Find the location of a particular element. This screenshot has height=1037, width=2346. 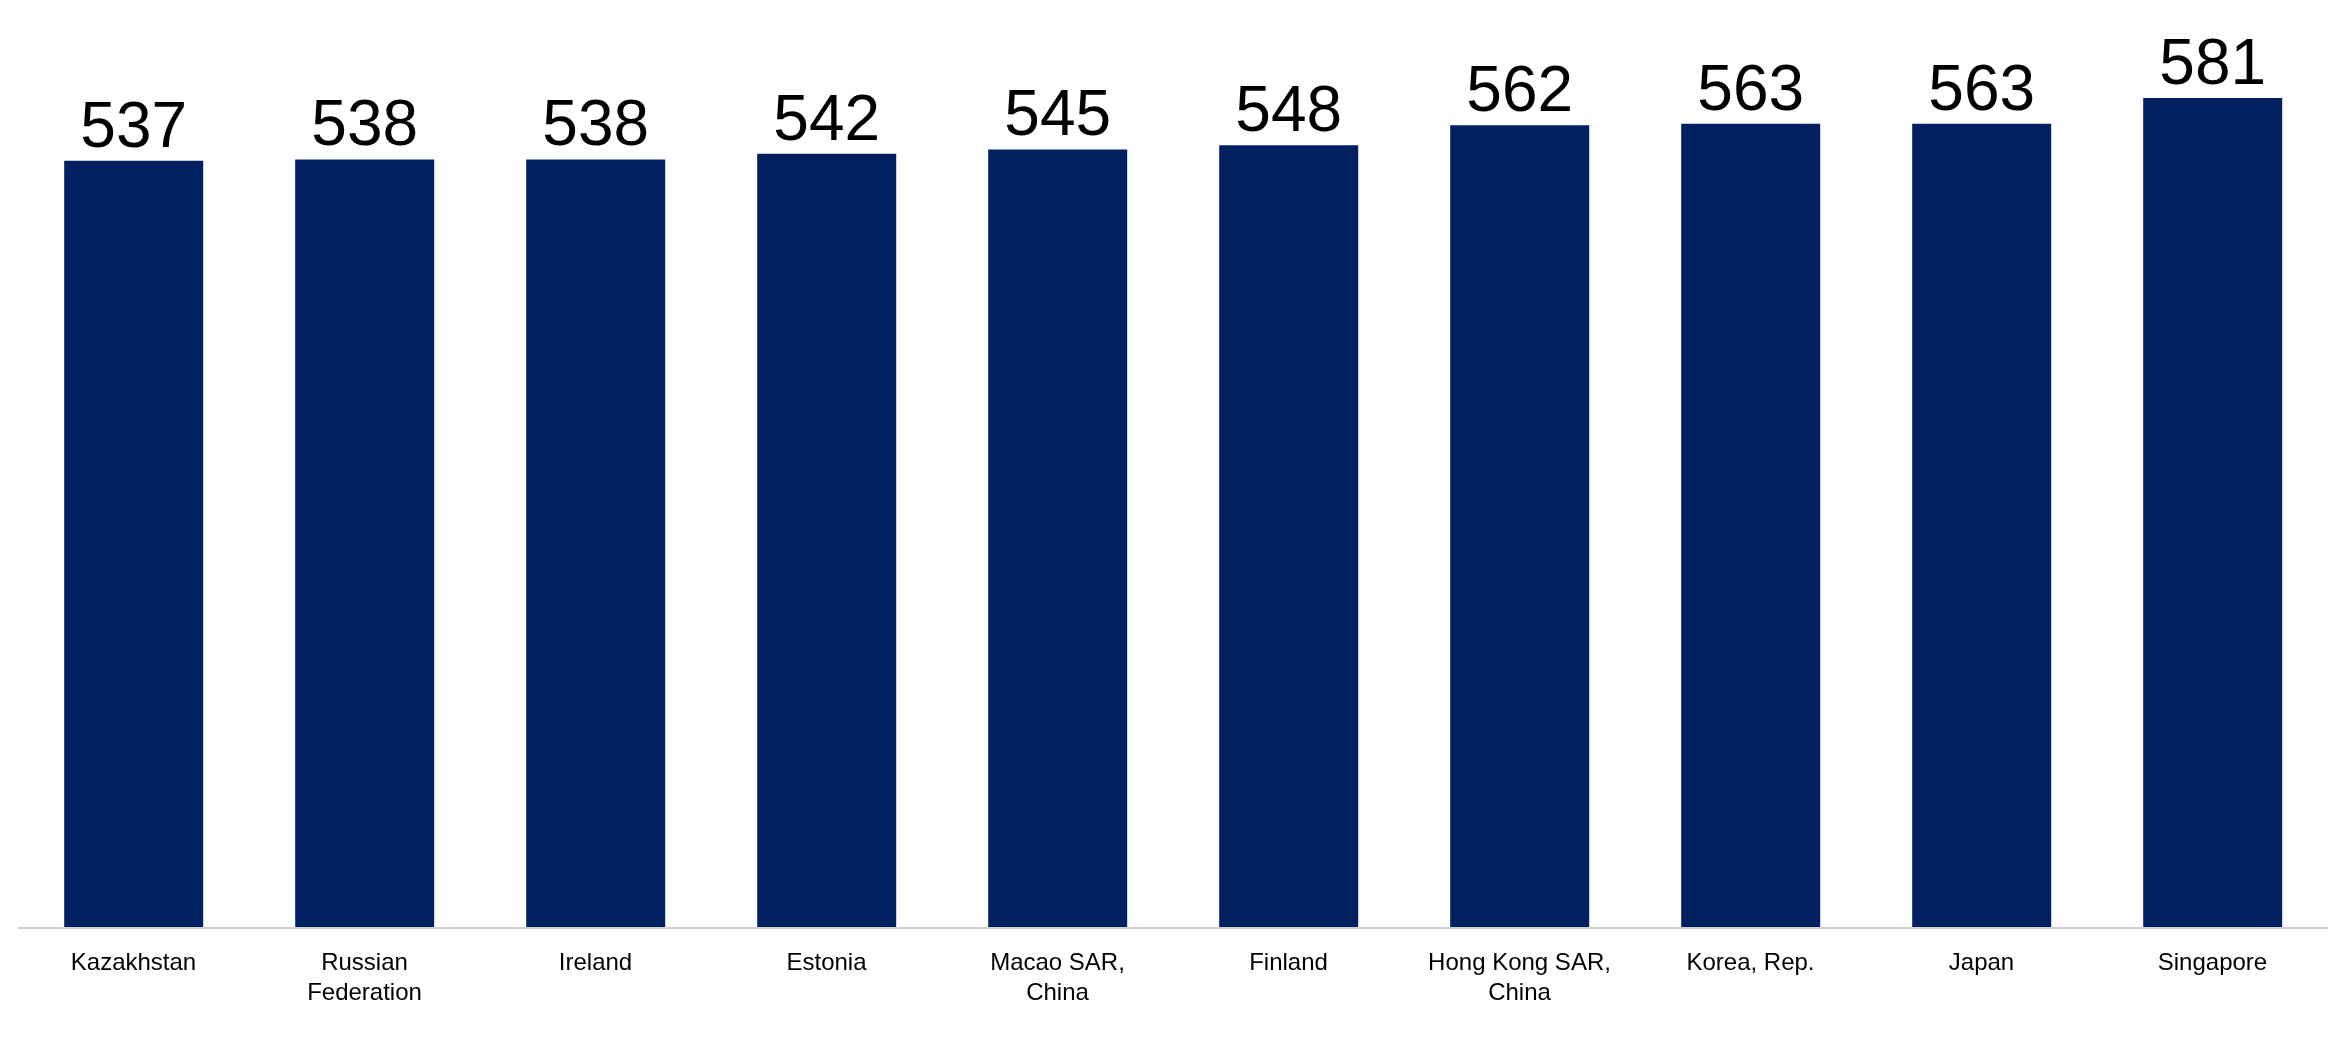

x-tick-label: Singapore is located at coordinates (2212, 961).